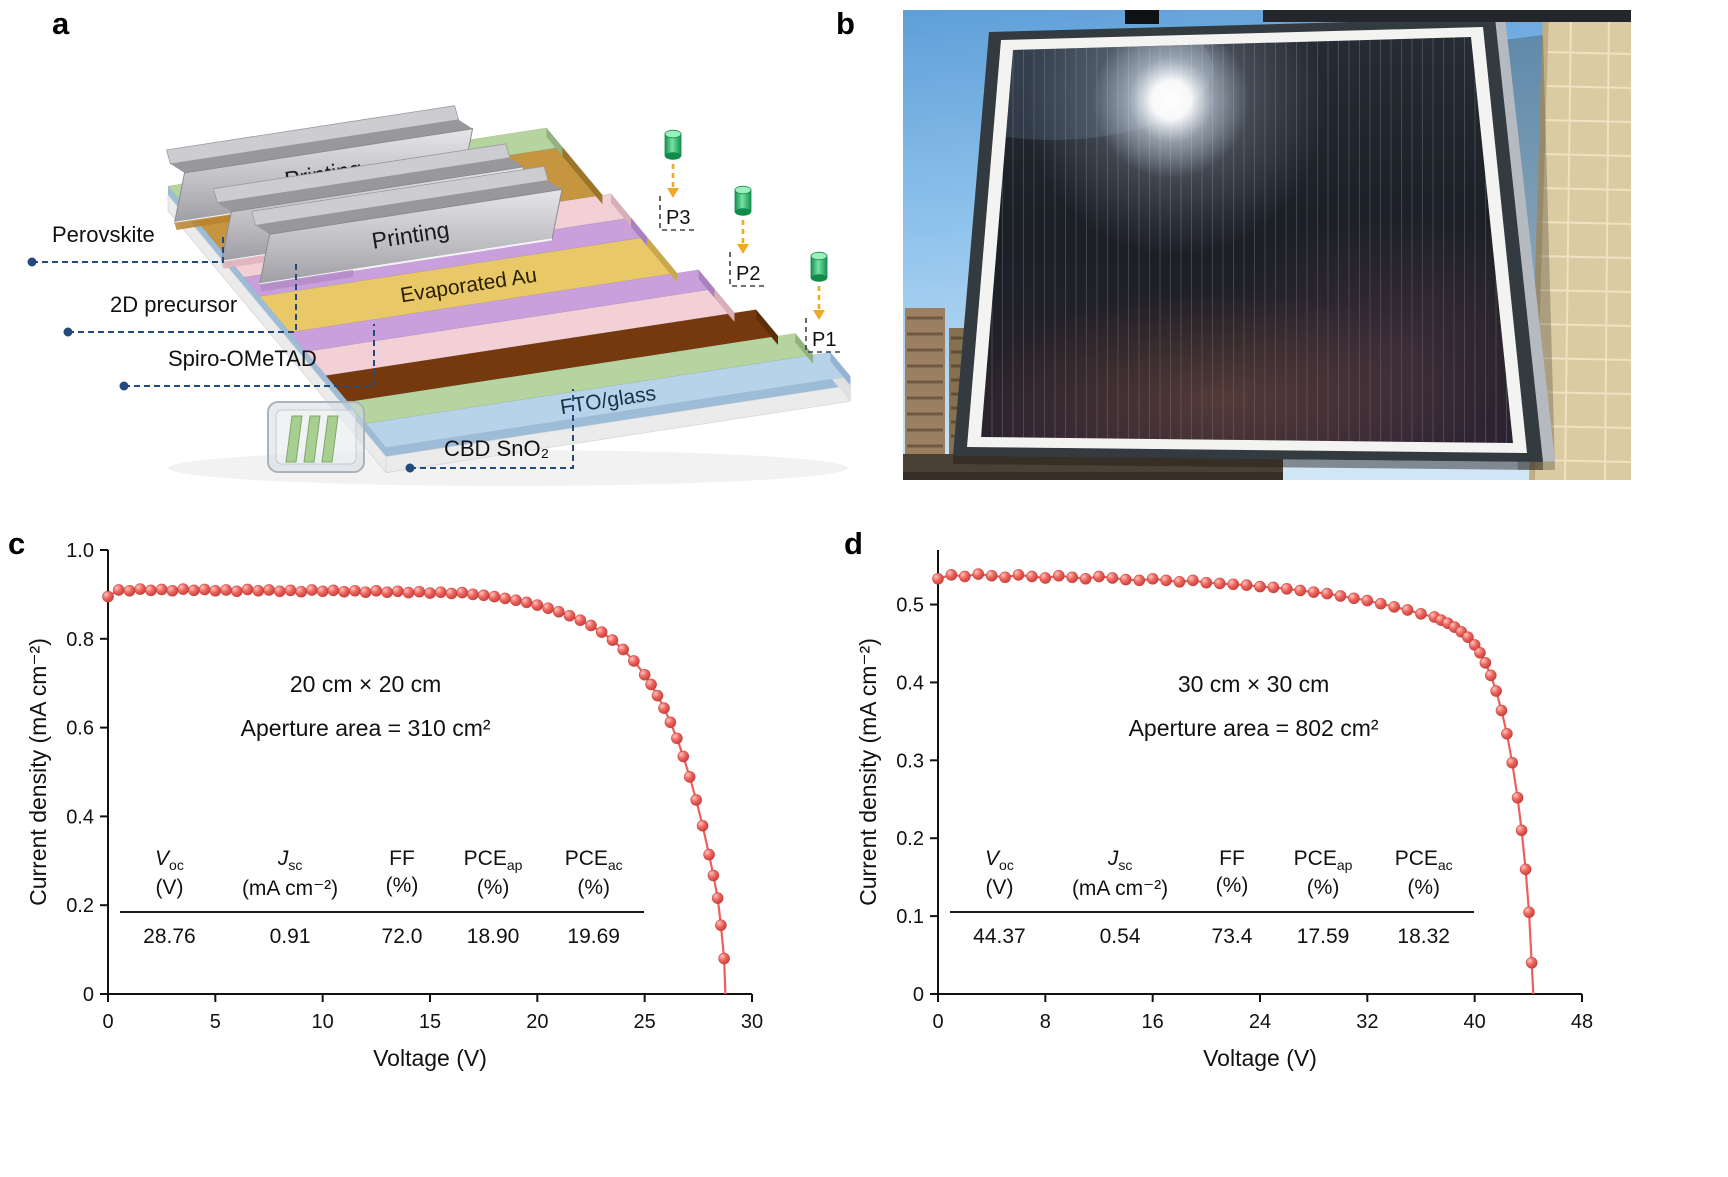  What do you see at coordinates (402, 937) in the screenshot?
I see `jv-table-value: 72.0` at bounding box center [402, 937].